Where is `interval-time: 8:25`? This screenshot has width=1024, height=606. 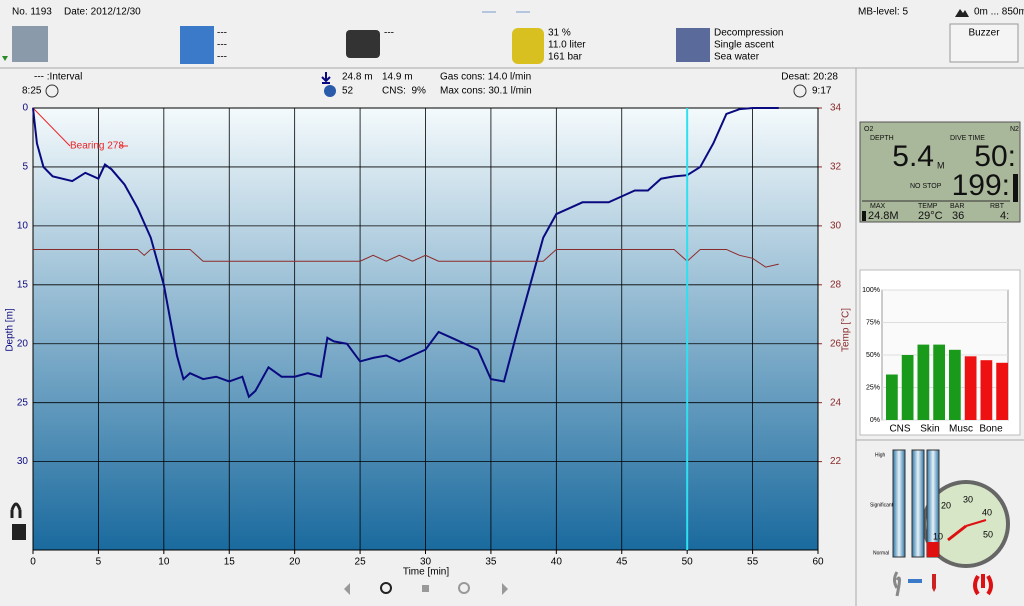 interval-time: 8:25 is located at coordinates (32, 91).